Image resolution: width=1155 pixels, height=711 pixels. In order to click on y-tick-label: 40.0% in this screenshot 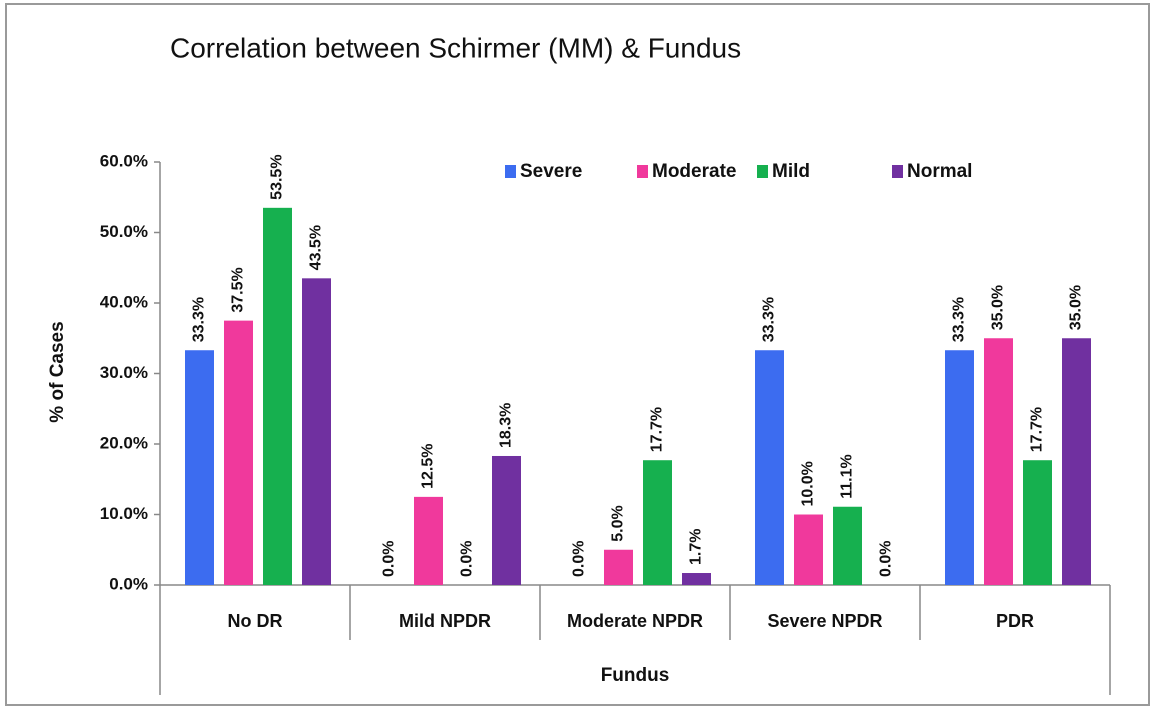, I will do `click(124, 301)`.